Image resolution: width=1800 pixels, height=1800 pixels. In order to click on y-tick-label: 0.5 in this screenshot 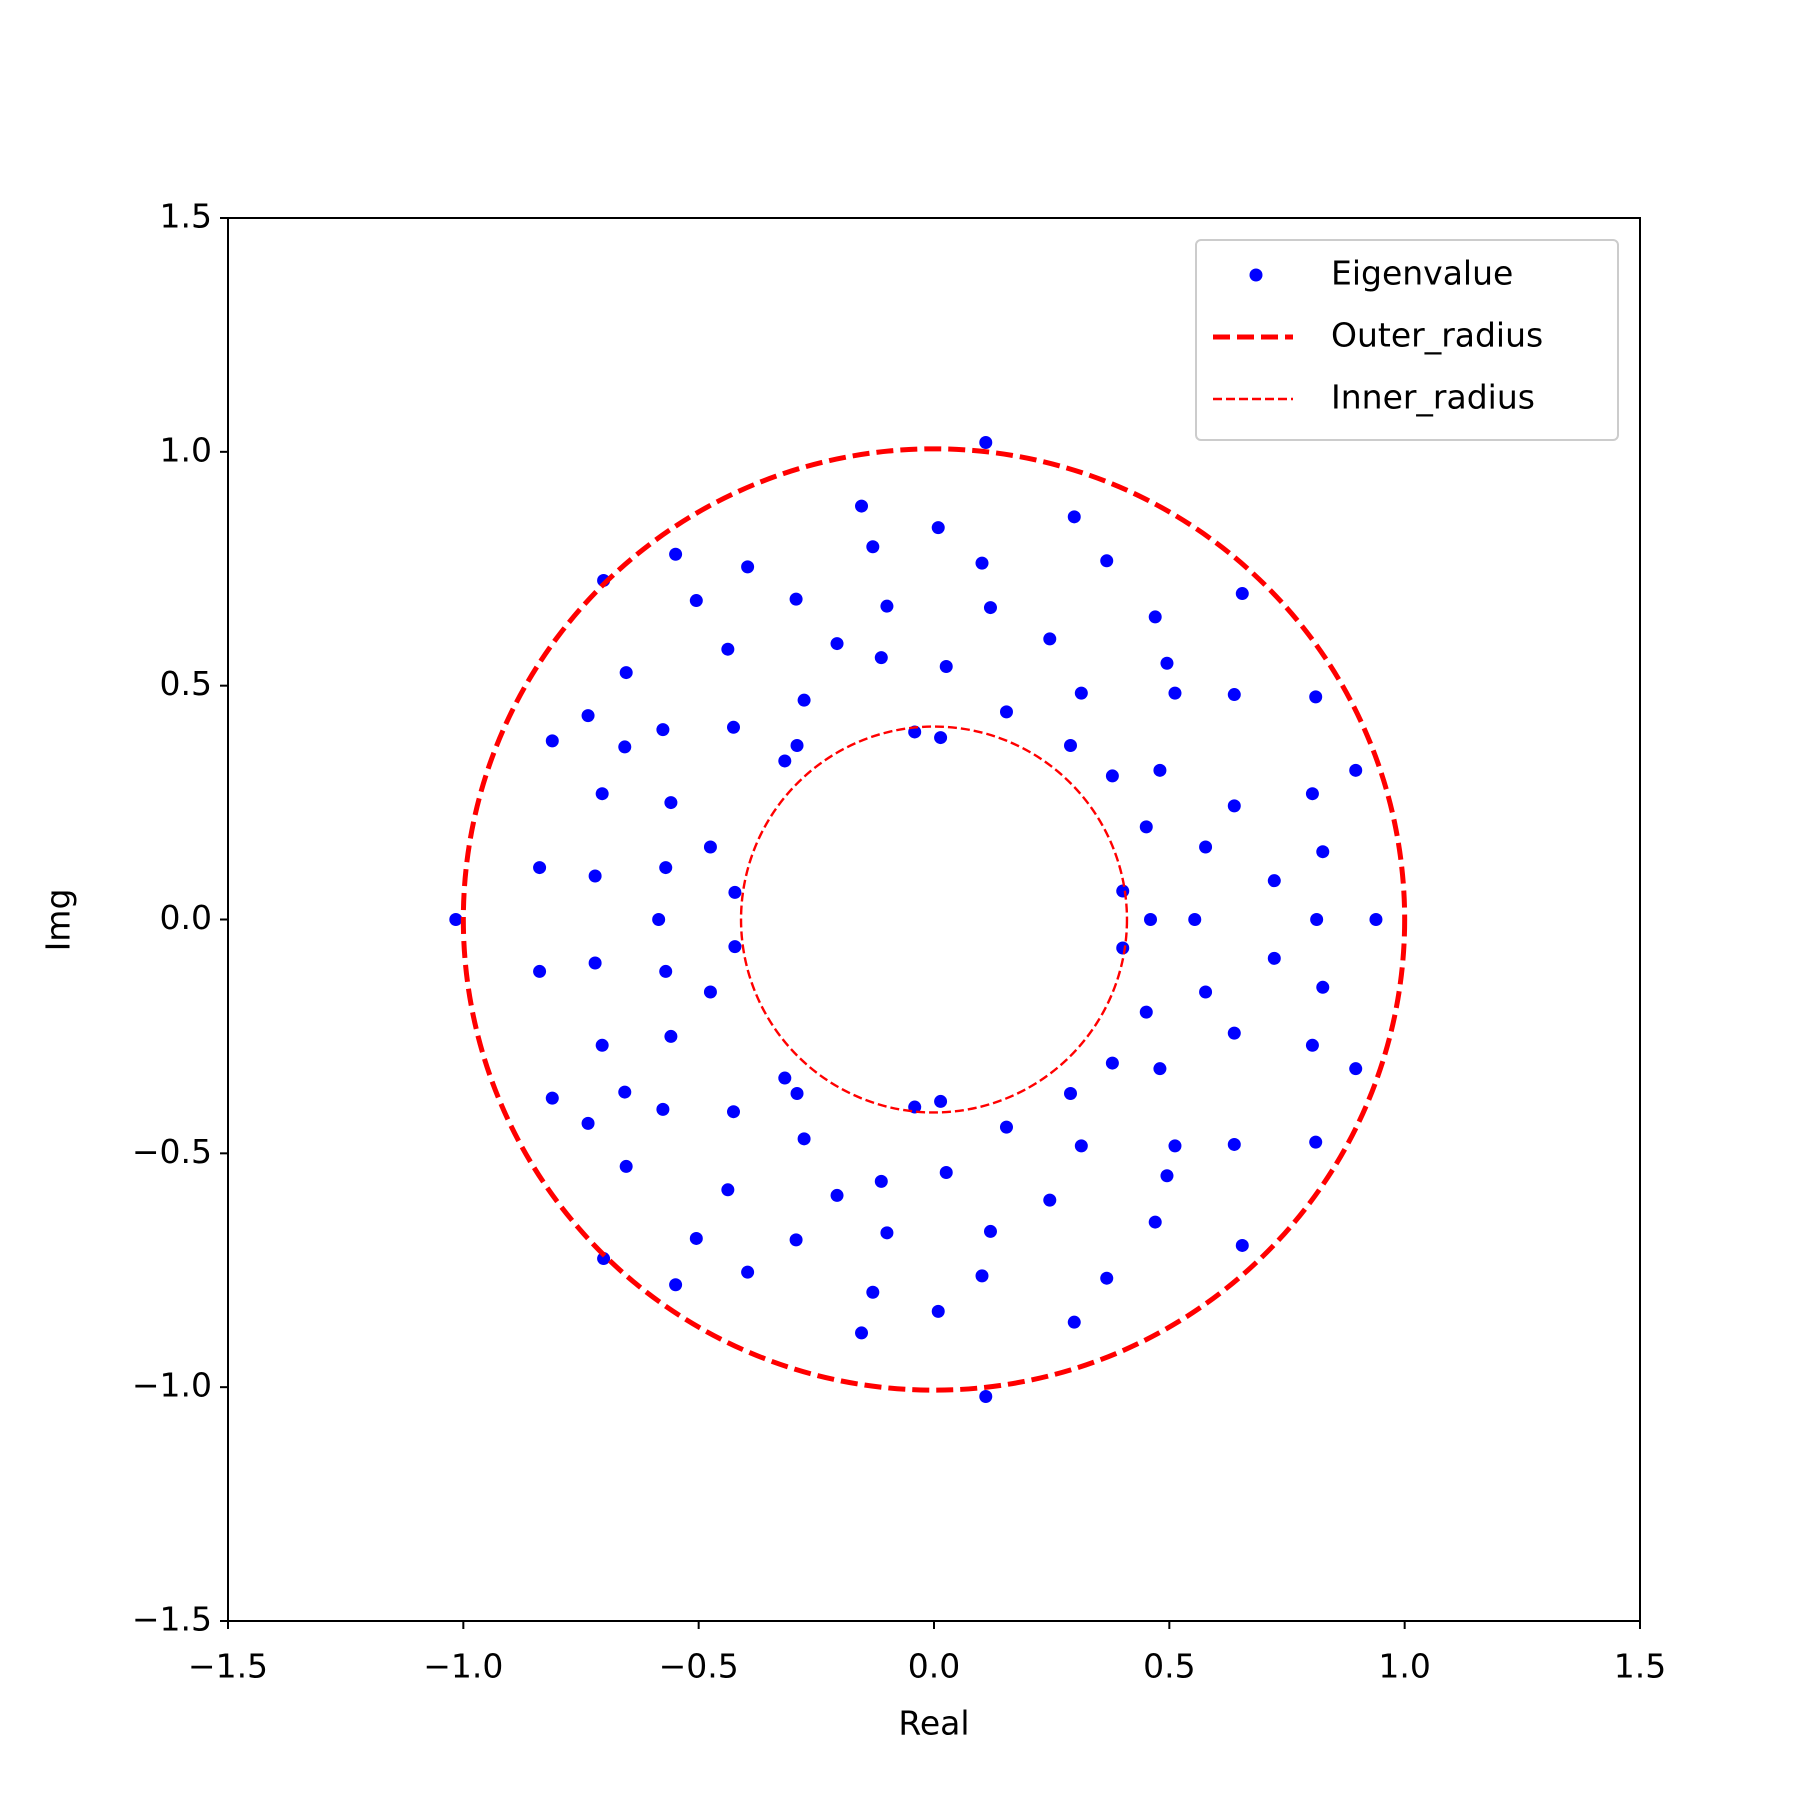, I will do `click(186, 683)`.